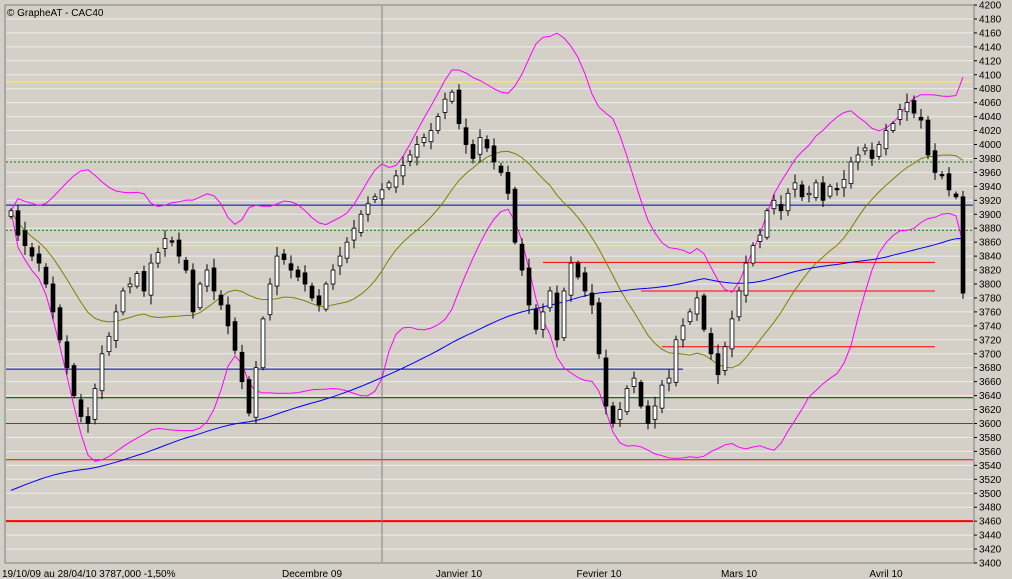  I want to click on y-tick-label: 3460, so click(990, 522).